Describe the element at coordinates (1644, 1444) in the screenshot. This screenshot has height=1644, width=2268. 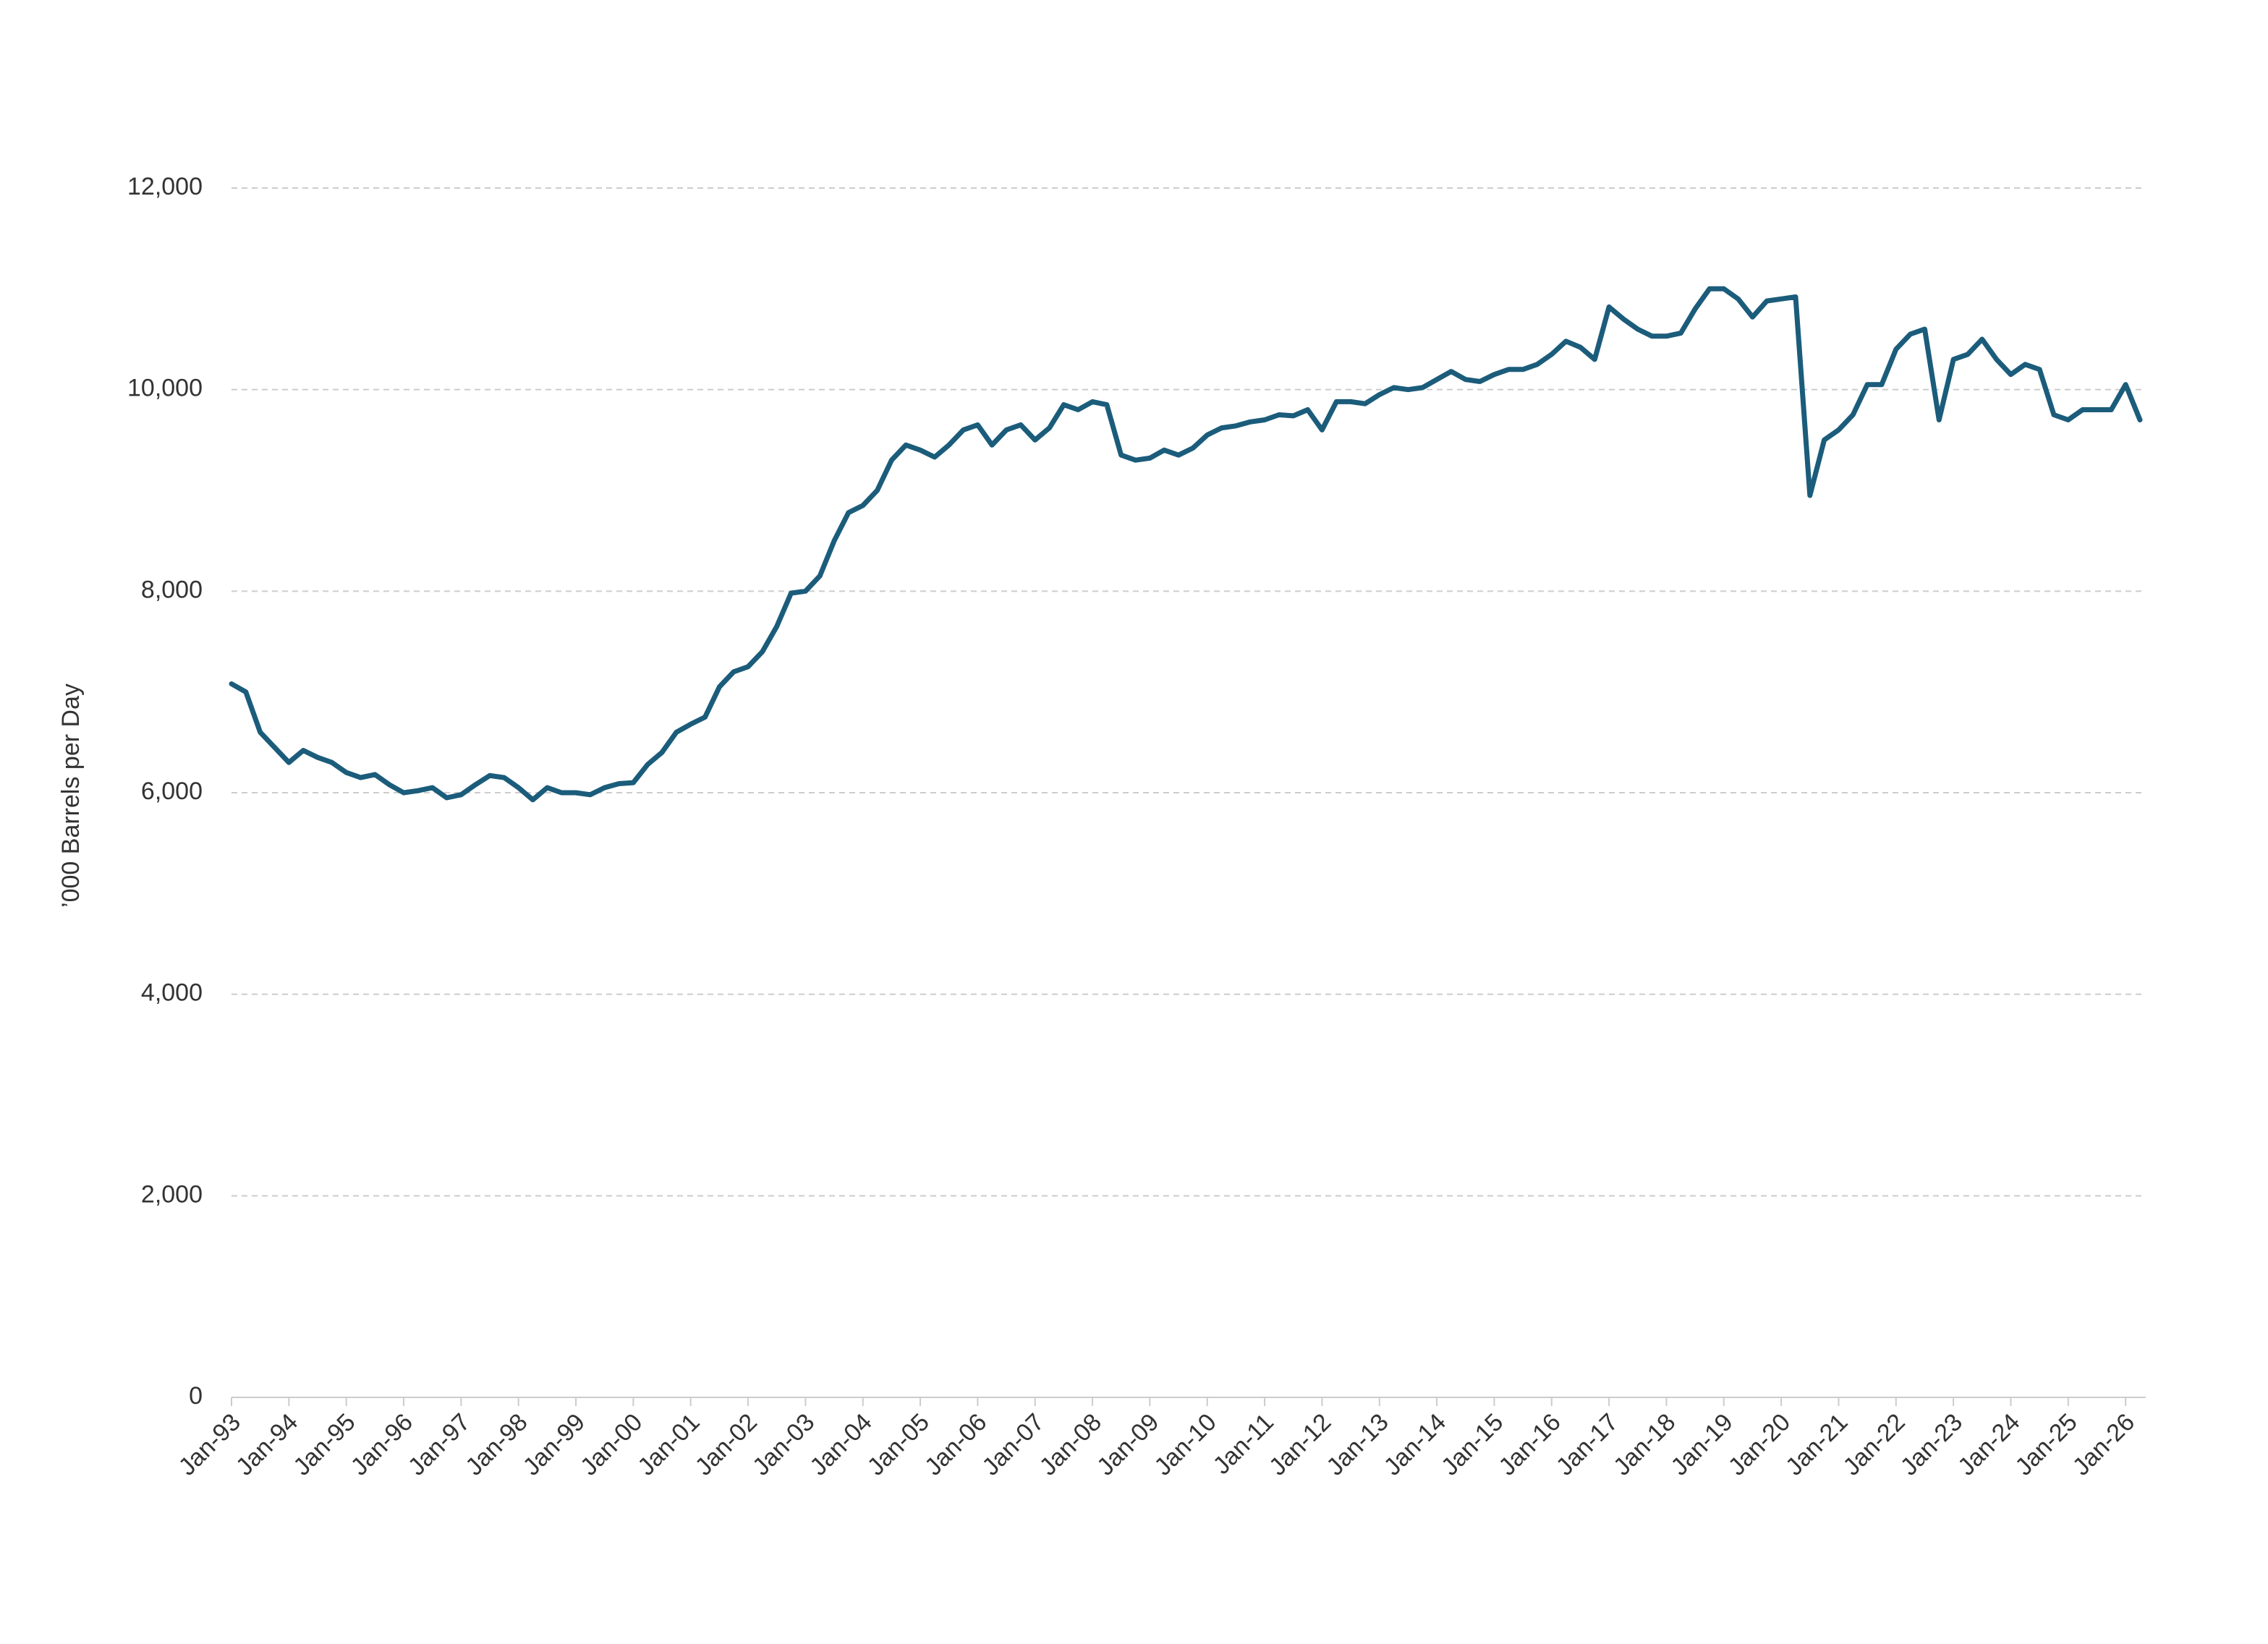
I see `x-tick-label: Jan-18` at that location.